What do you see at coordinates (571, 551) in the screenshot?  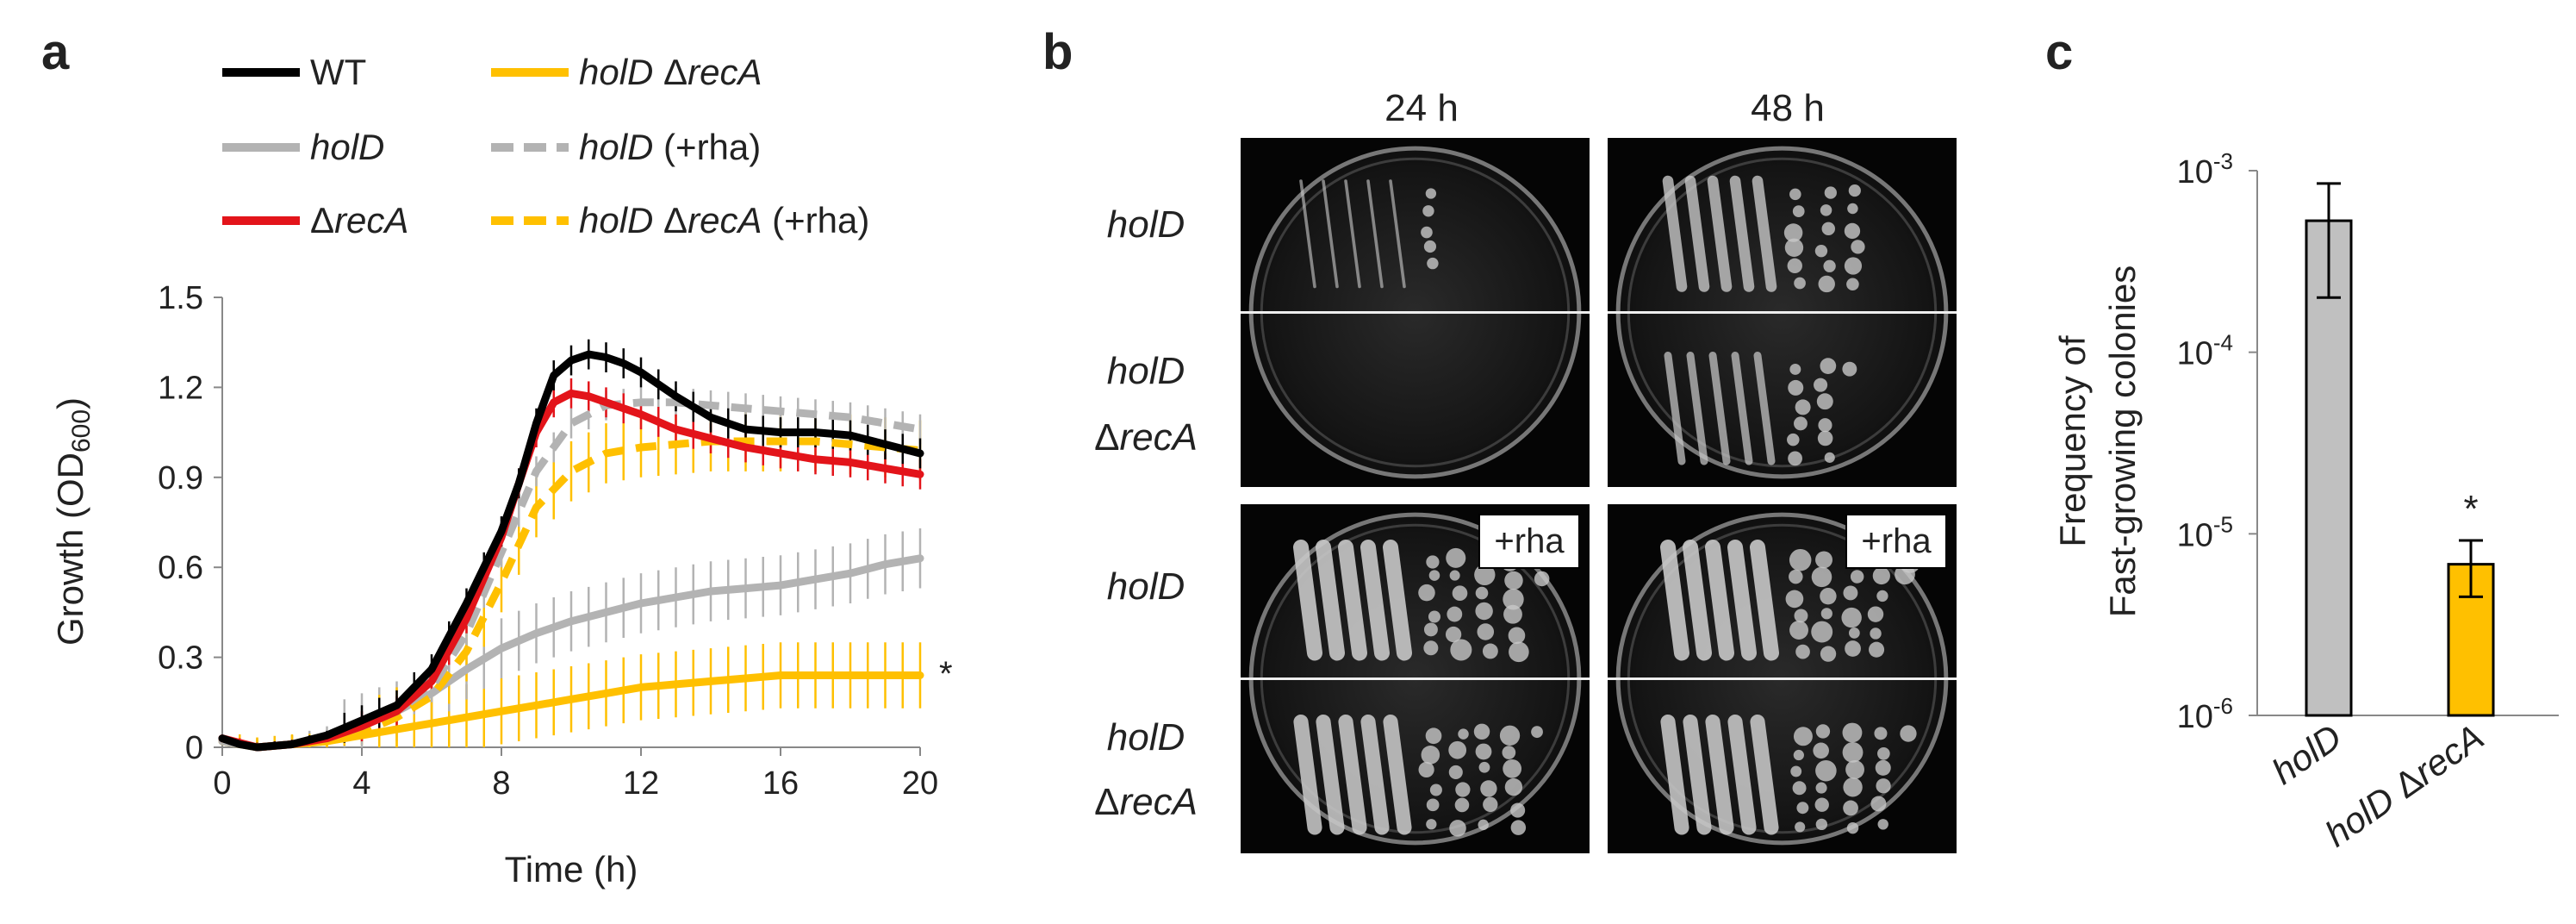 I see `series-lines` at bounding box center [571, 551].